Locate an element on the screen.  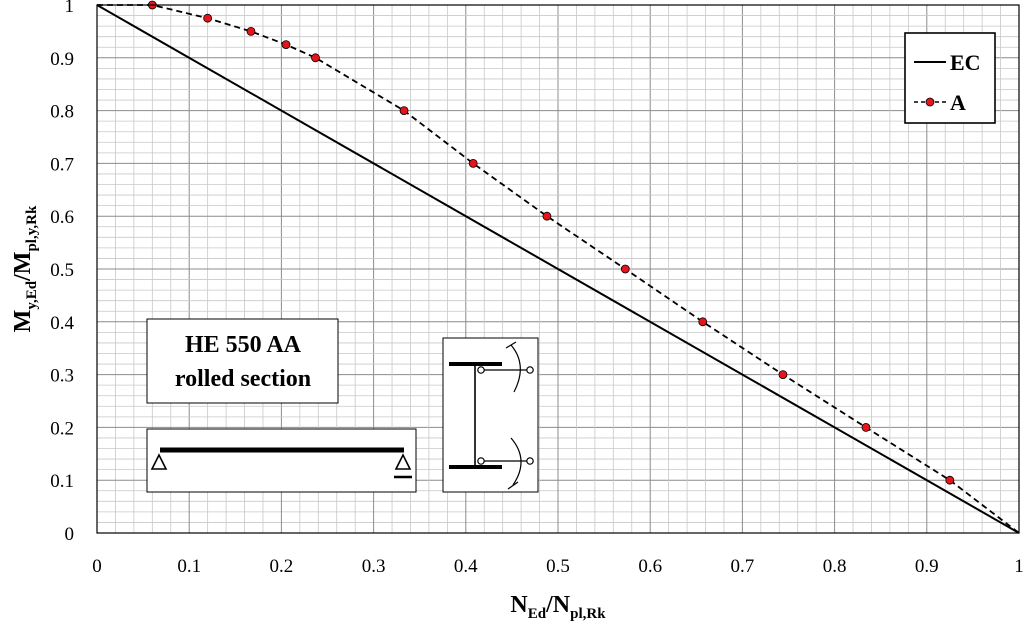
y-axis-title: My,Ed/Mpl,y,Rk is located at coordinates (25, 268).